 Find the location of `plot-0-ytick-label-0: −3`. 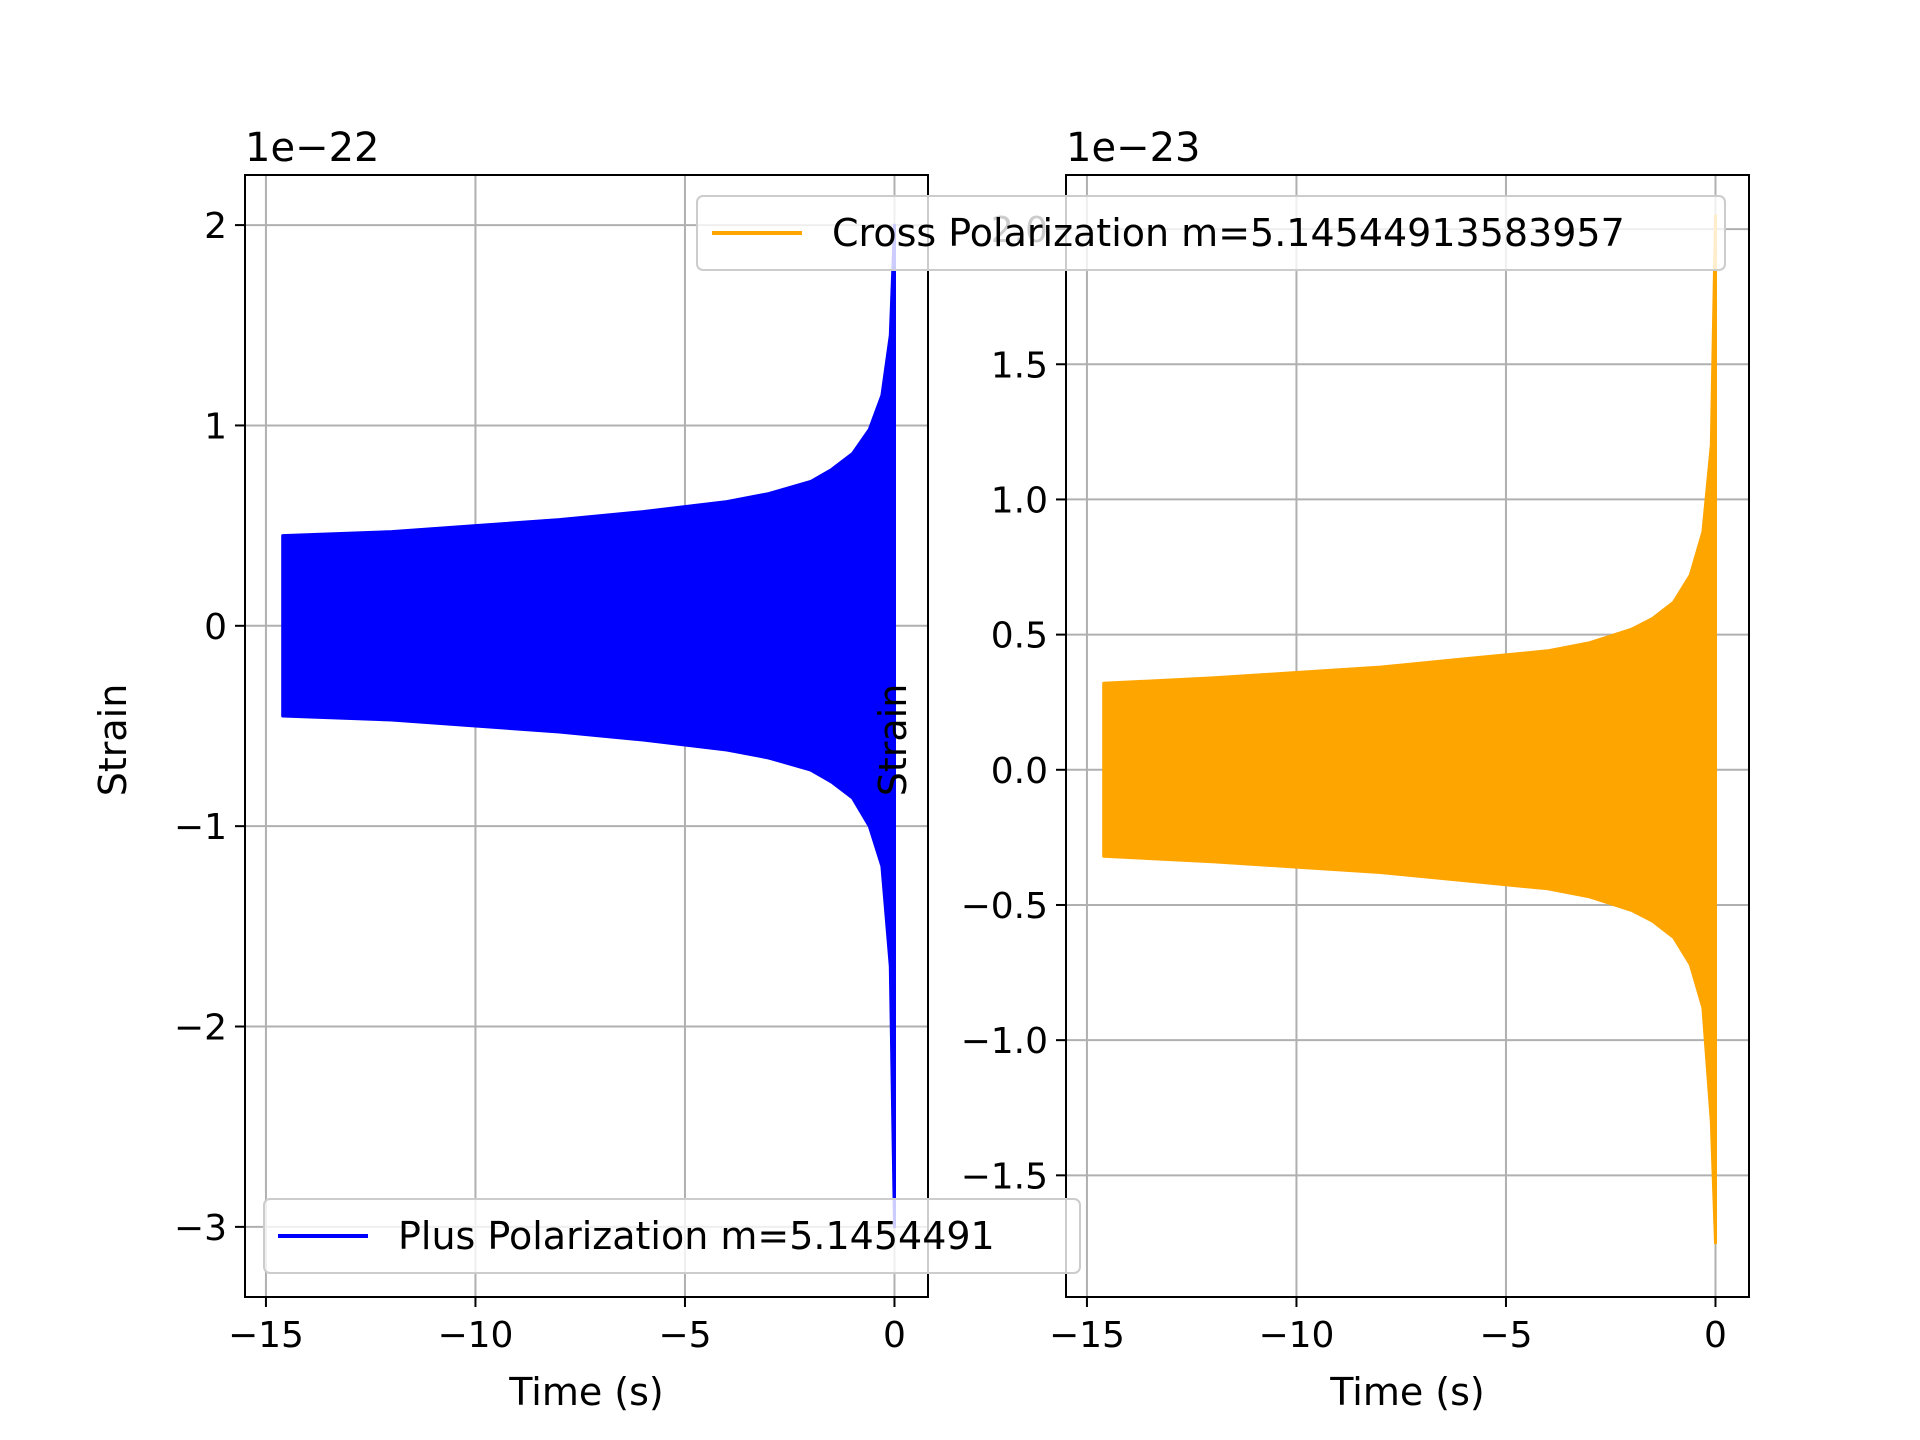

plot-0-ytick-label-0: −3 is located at coordinates (200, 1228).